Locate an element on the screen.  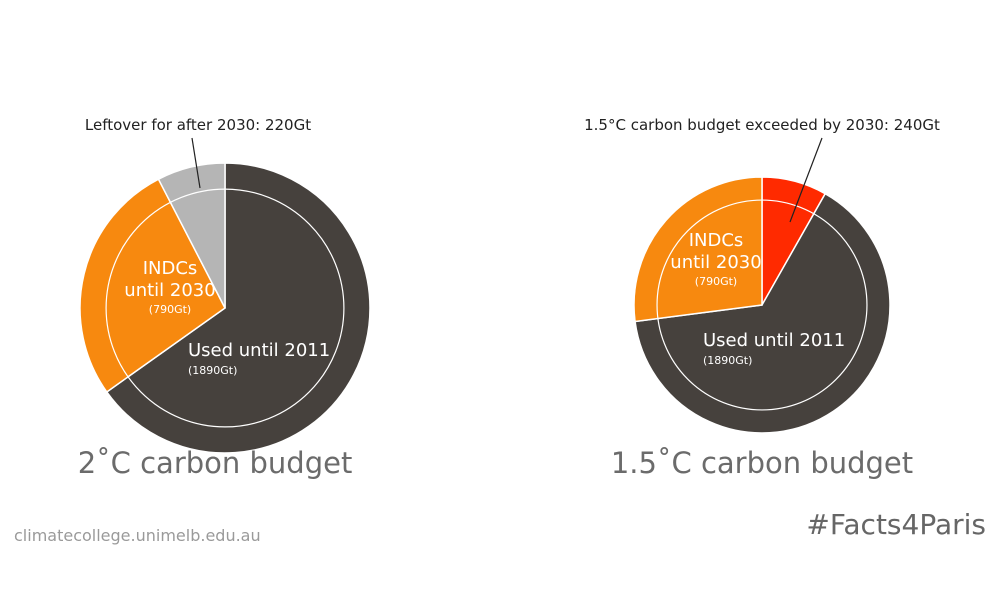
category-label: Leftover for after 2030: 220Gt is located at coordinates (198, 125).